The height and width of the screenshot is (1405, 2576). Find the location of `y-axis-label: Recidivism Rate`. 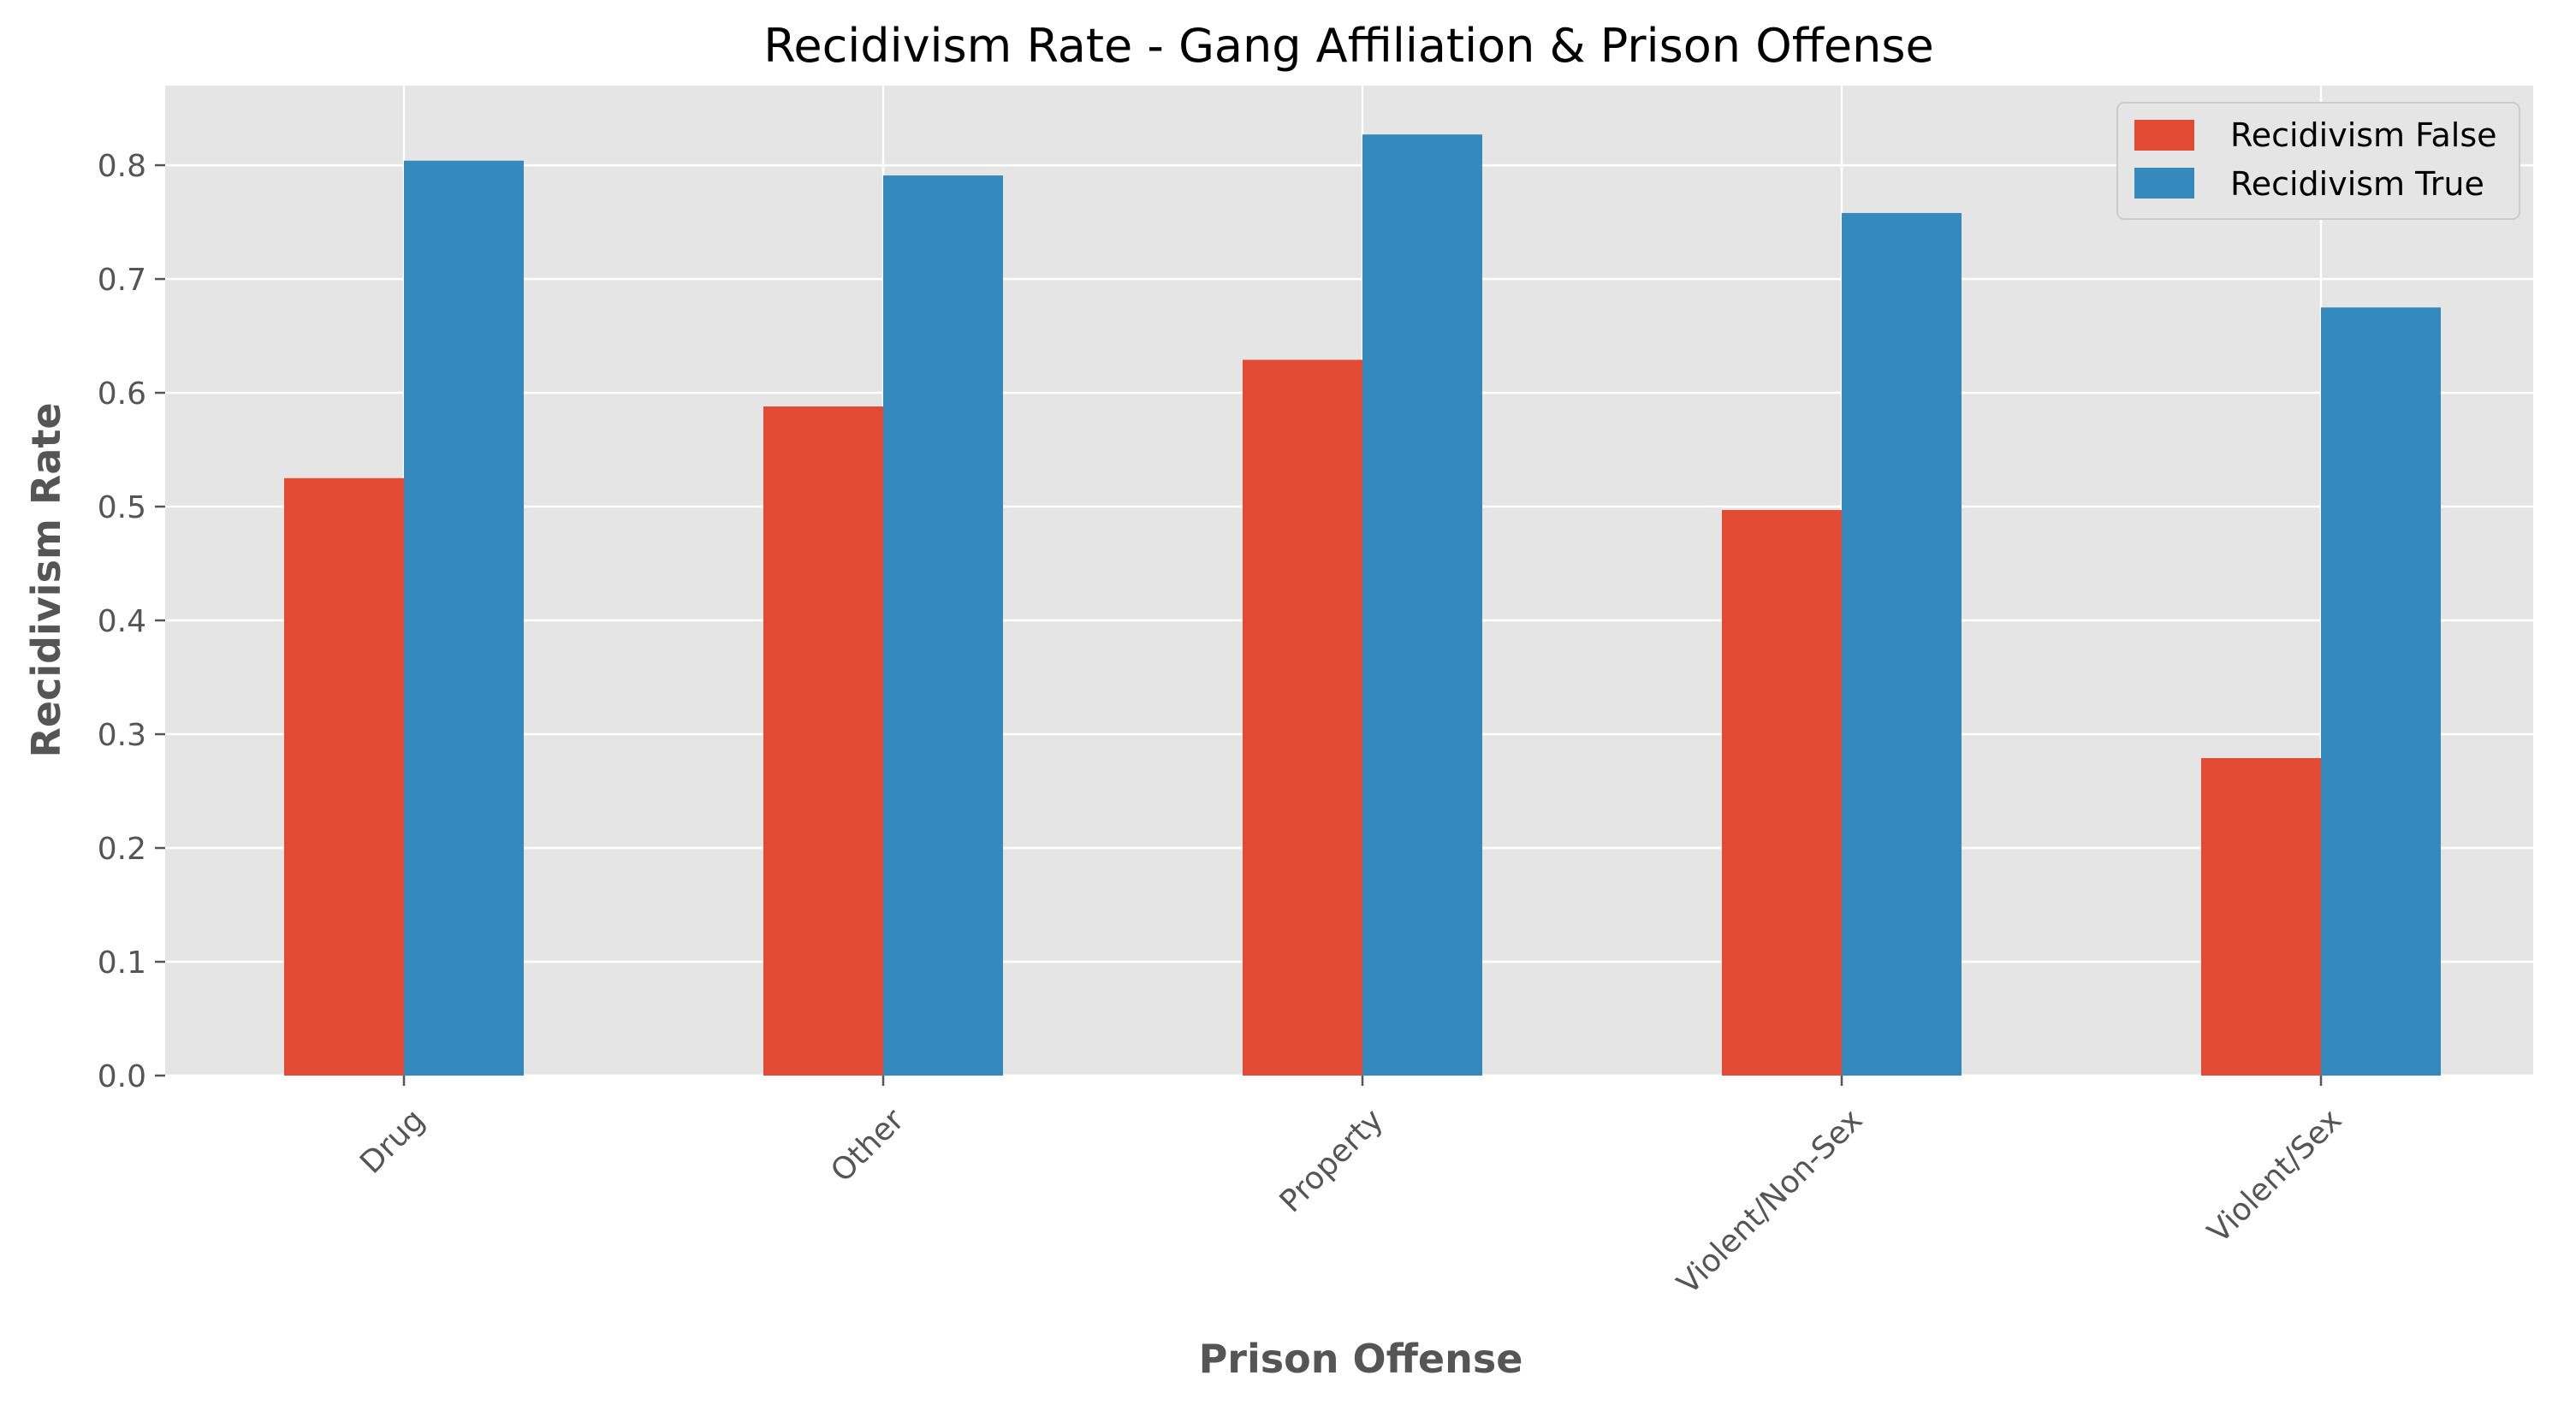

y-axis-label: Recidivism Rate is located at coordinates (46, 579).